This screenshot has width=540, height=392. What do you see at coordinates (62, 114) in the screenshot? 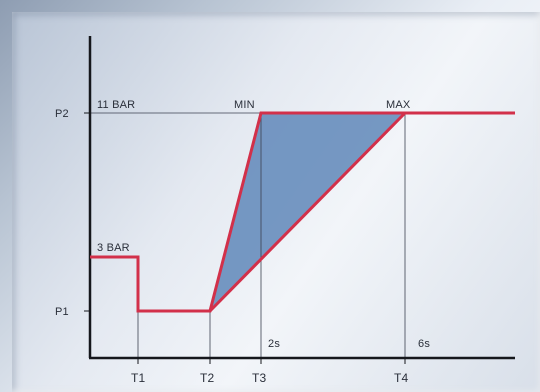
I see `p2-axis-label: P2` at bounding box center [62, 114].